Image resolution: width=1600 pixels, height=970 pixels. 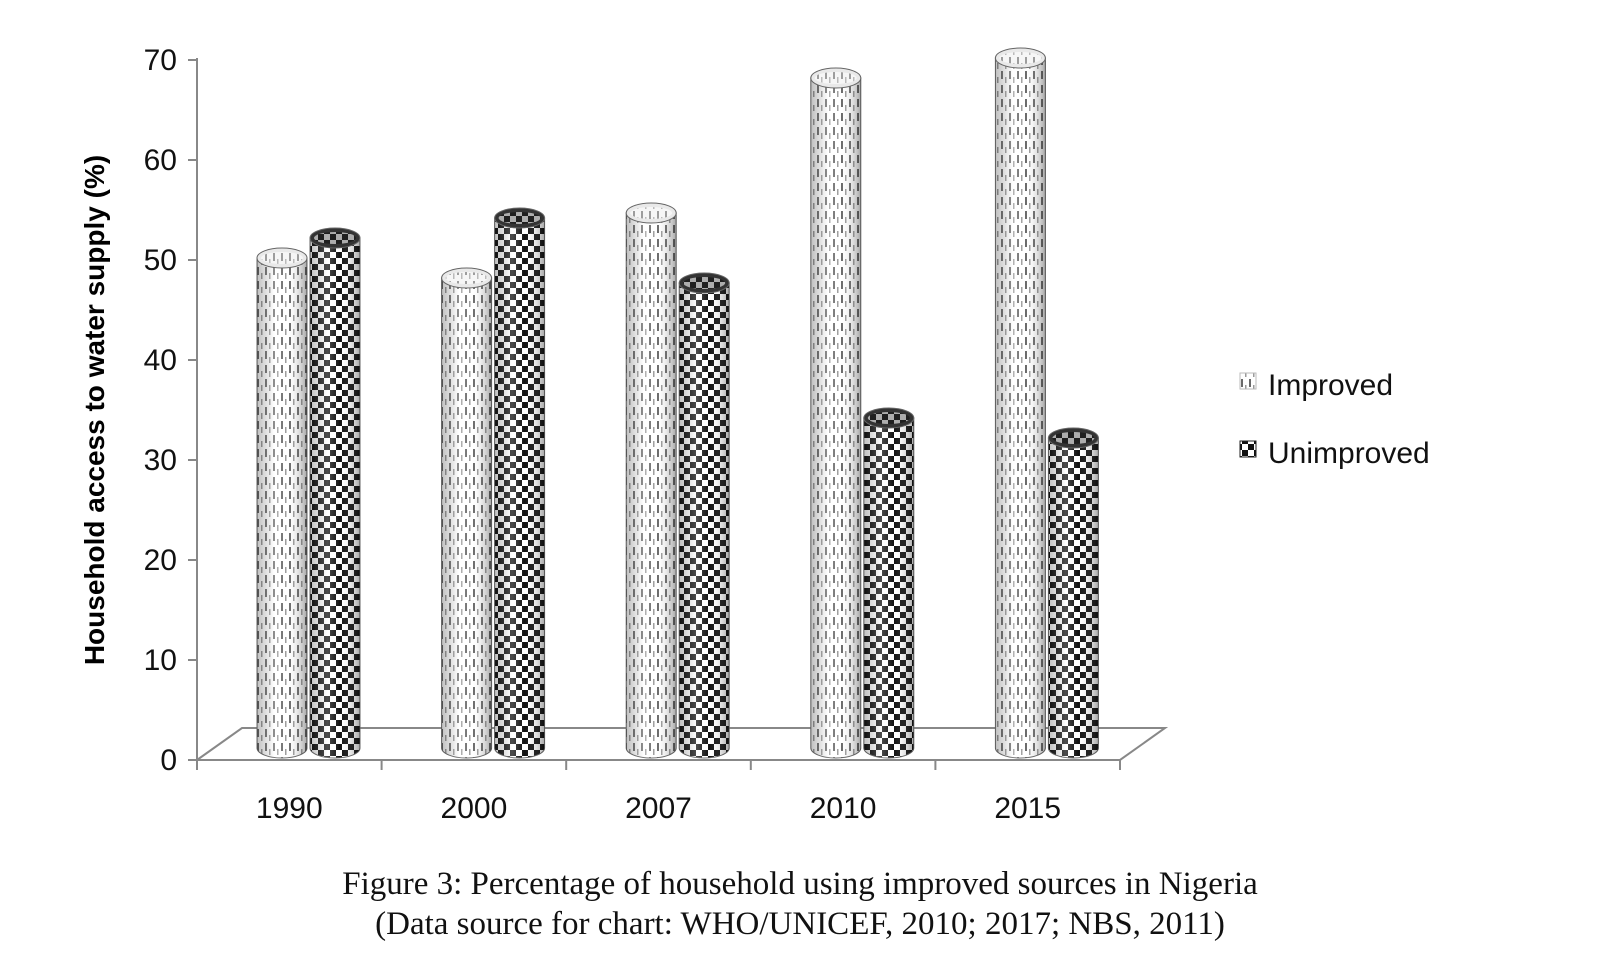 I want to click on y-tick-label: 0, so click(x=168, y=760).